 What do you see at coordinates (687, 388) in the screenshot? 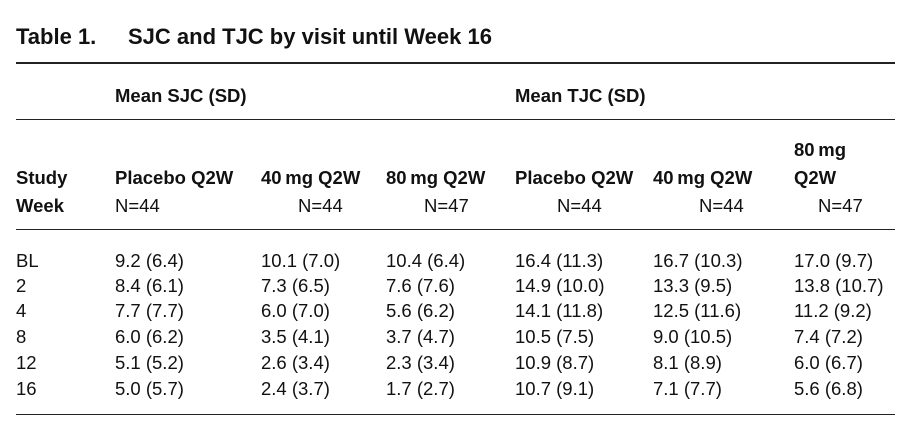
I see `cell-tjc-40mg: 7.1 (7.7)` at bounding box center [687, 388].